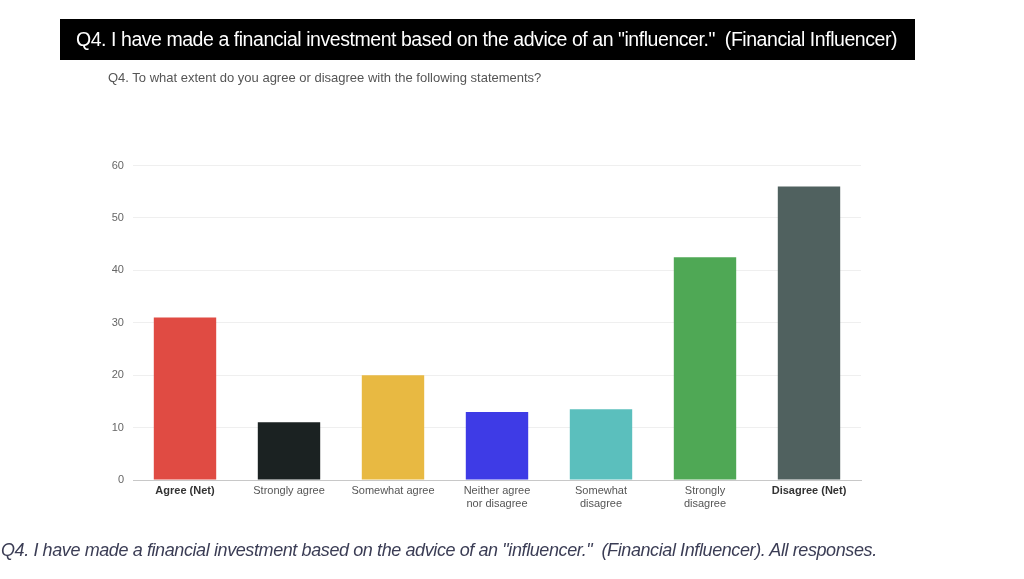 This screenshot has width=1024, height=579. Describe the element at coordinates (487, 39) in the screenshot. I see `chart-title: Q4. I have made a financial investment based on the advice of an "influencer." (Financial Influencer)` at that location.